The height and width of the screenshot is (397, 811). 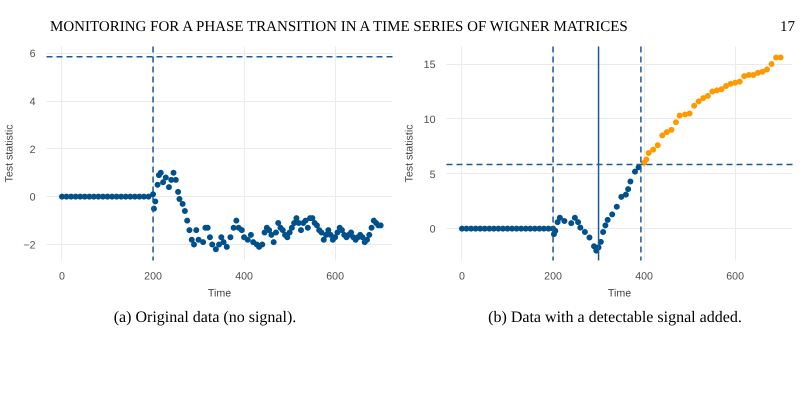 I want to click on y-tick-label: 5, so click(x=433, y=174).